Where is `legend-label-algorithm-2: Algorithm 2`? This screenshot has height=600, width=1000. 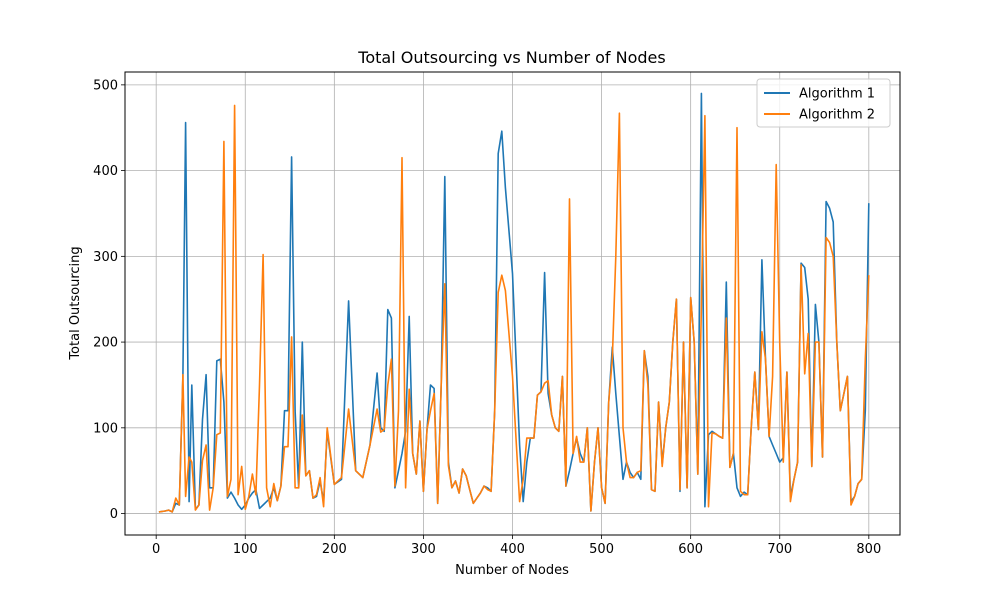
legend-label-algorithm-2: Algorithm 2 is located at coordinates (837, 115).